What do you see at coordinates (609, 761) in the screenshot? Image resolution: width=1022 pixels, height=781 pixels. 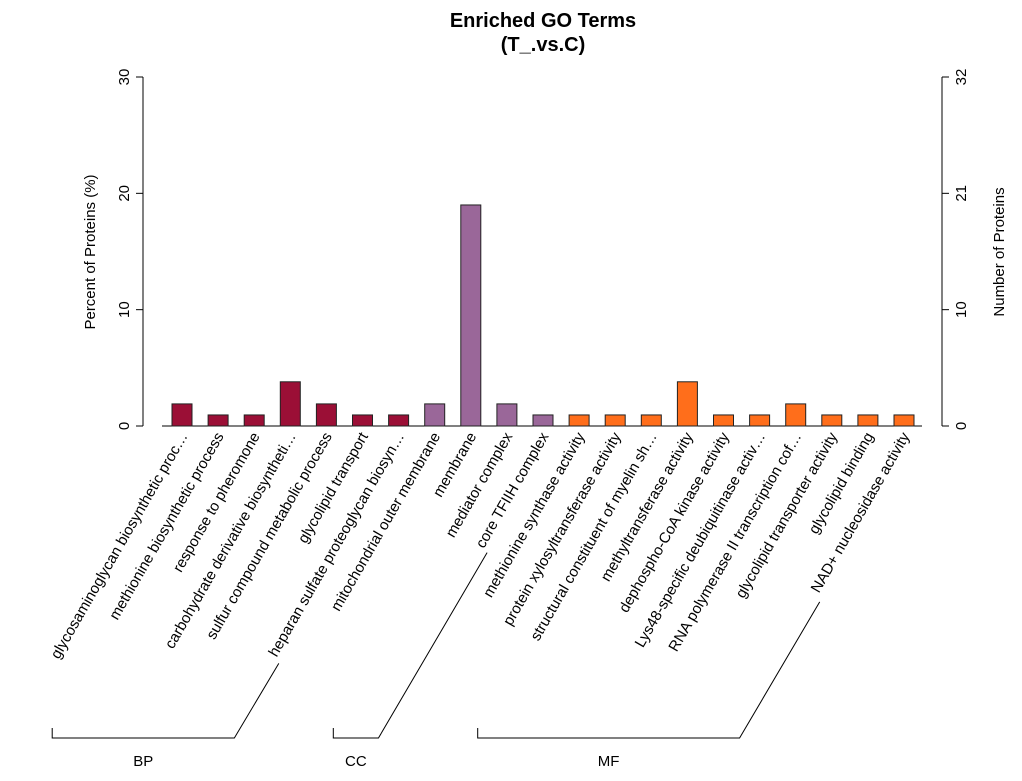 I see `group-label: MF` at bounding box center [609, 761].